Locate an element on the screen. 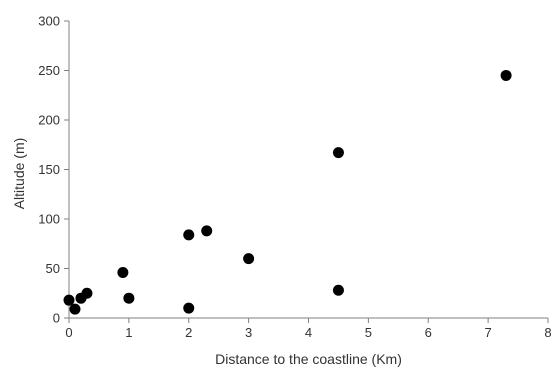 The image size is (551, 368). y-tick-label: 100 is located at coordinates (49, 219).